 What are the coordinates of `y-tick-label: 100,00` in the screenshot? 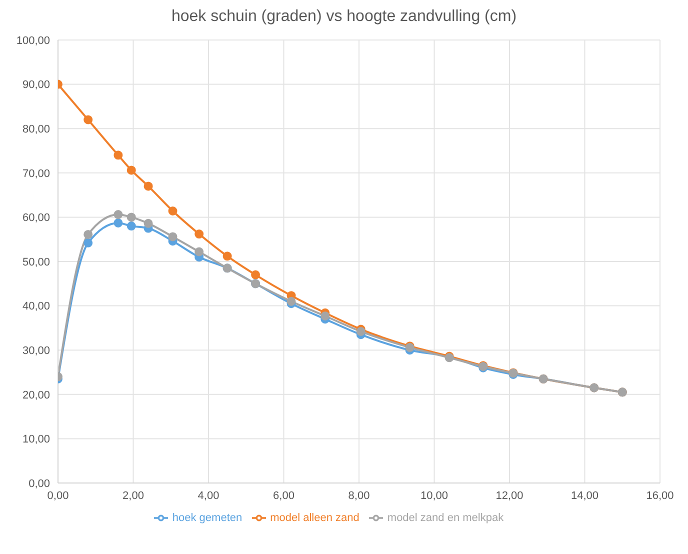 It's located at (33, 40).